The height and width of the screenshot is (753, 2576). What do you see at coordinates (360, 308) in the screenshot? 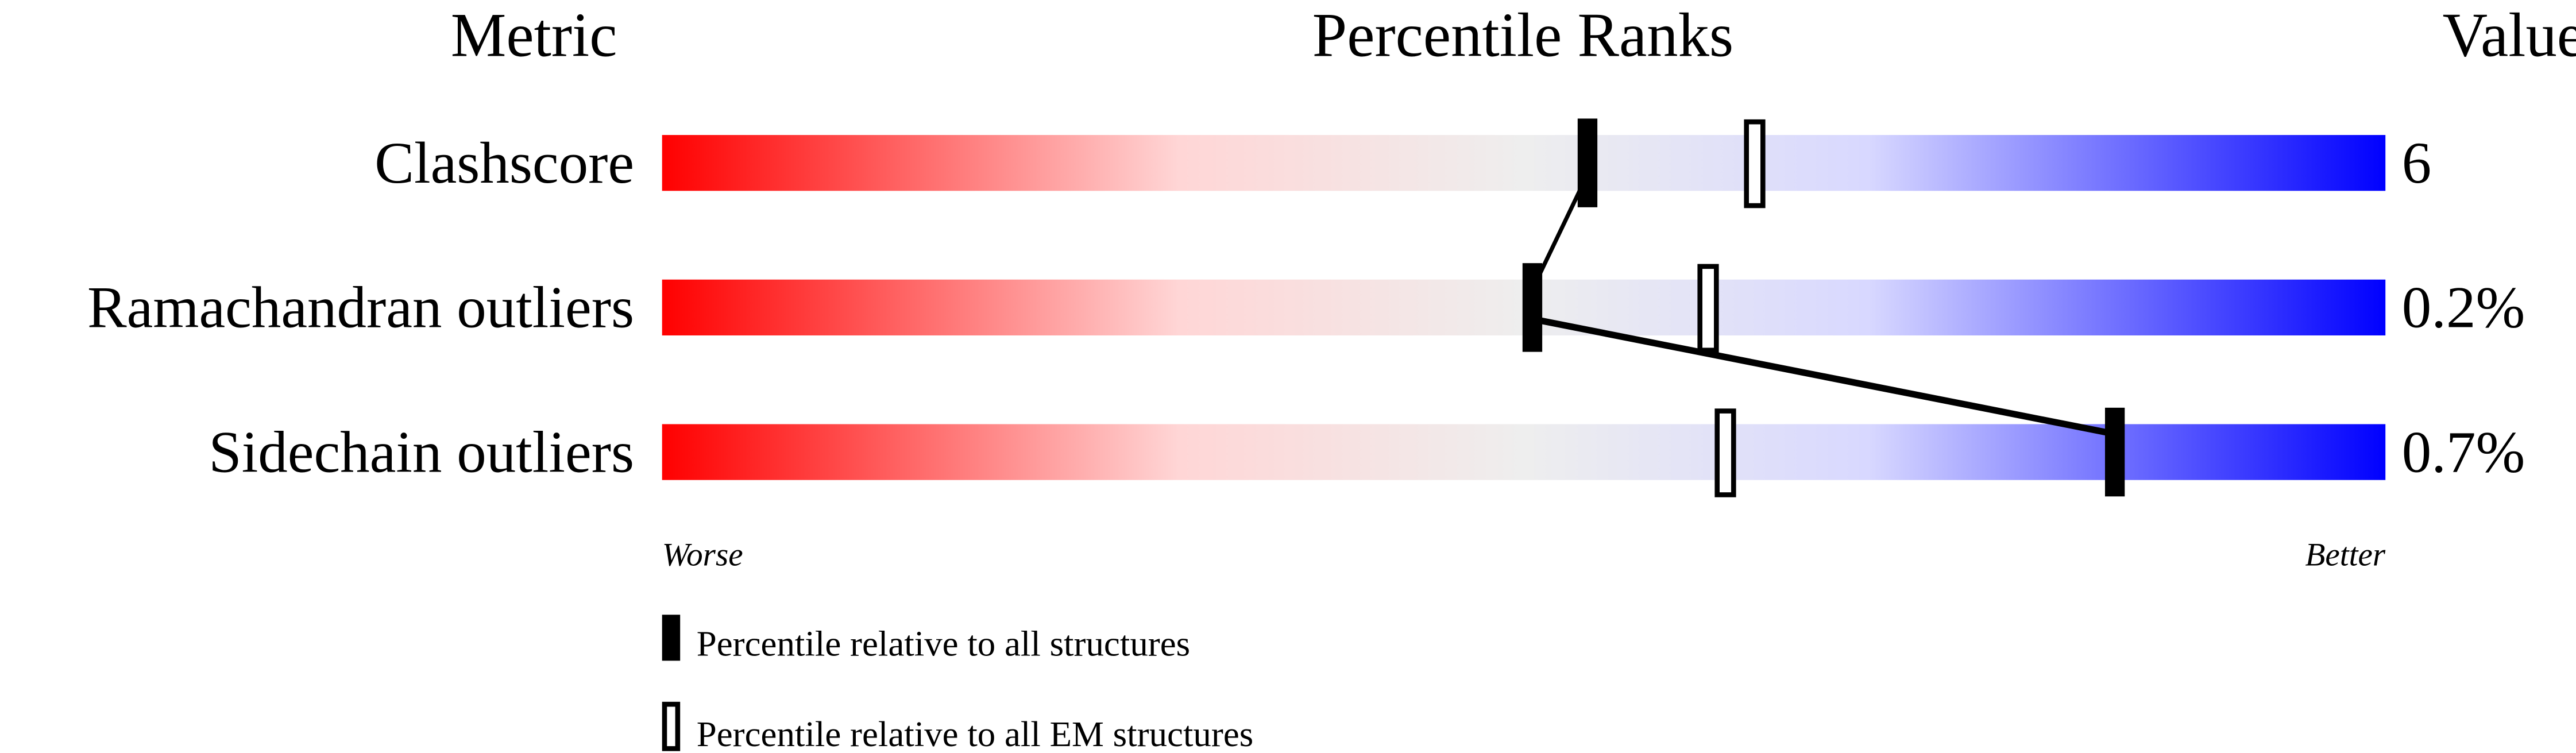
I see `metric-label: Ramachandran outliers` at bounding box center [360, 308].